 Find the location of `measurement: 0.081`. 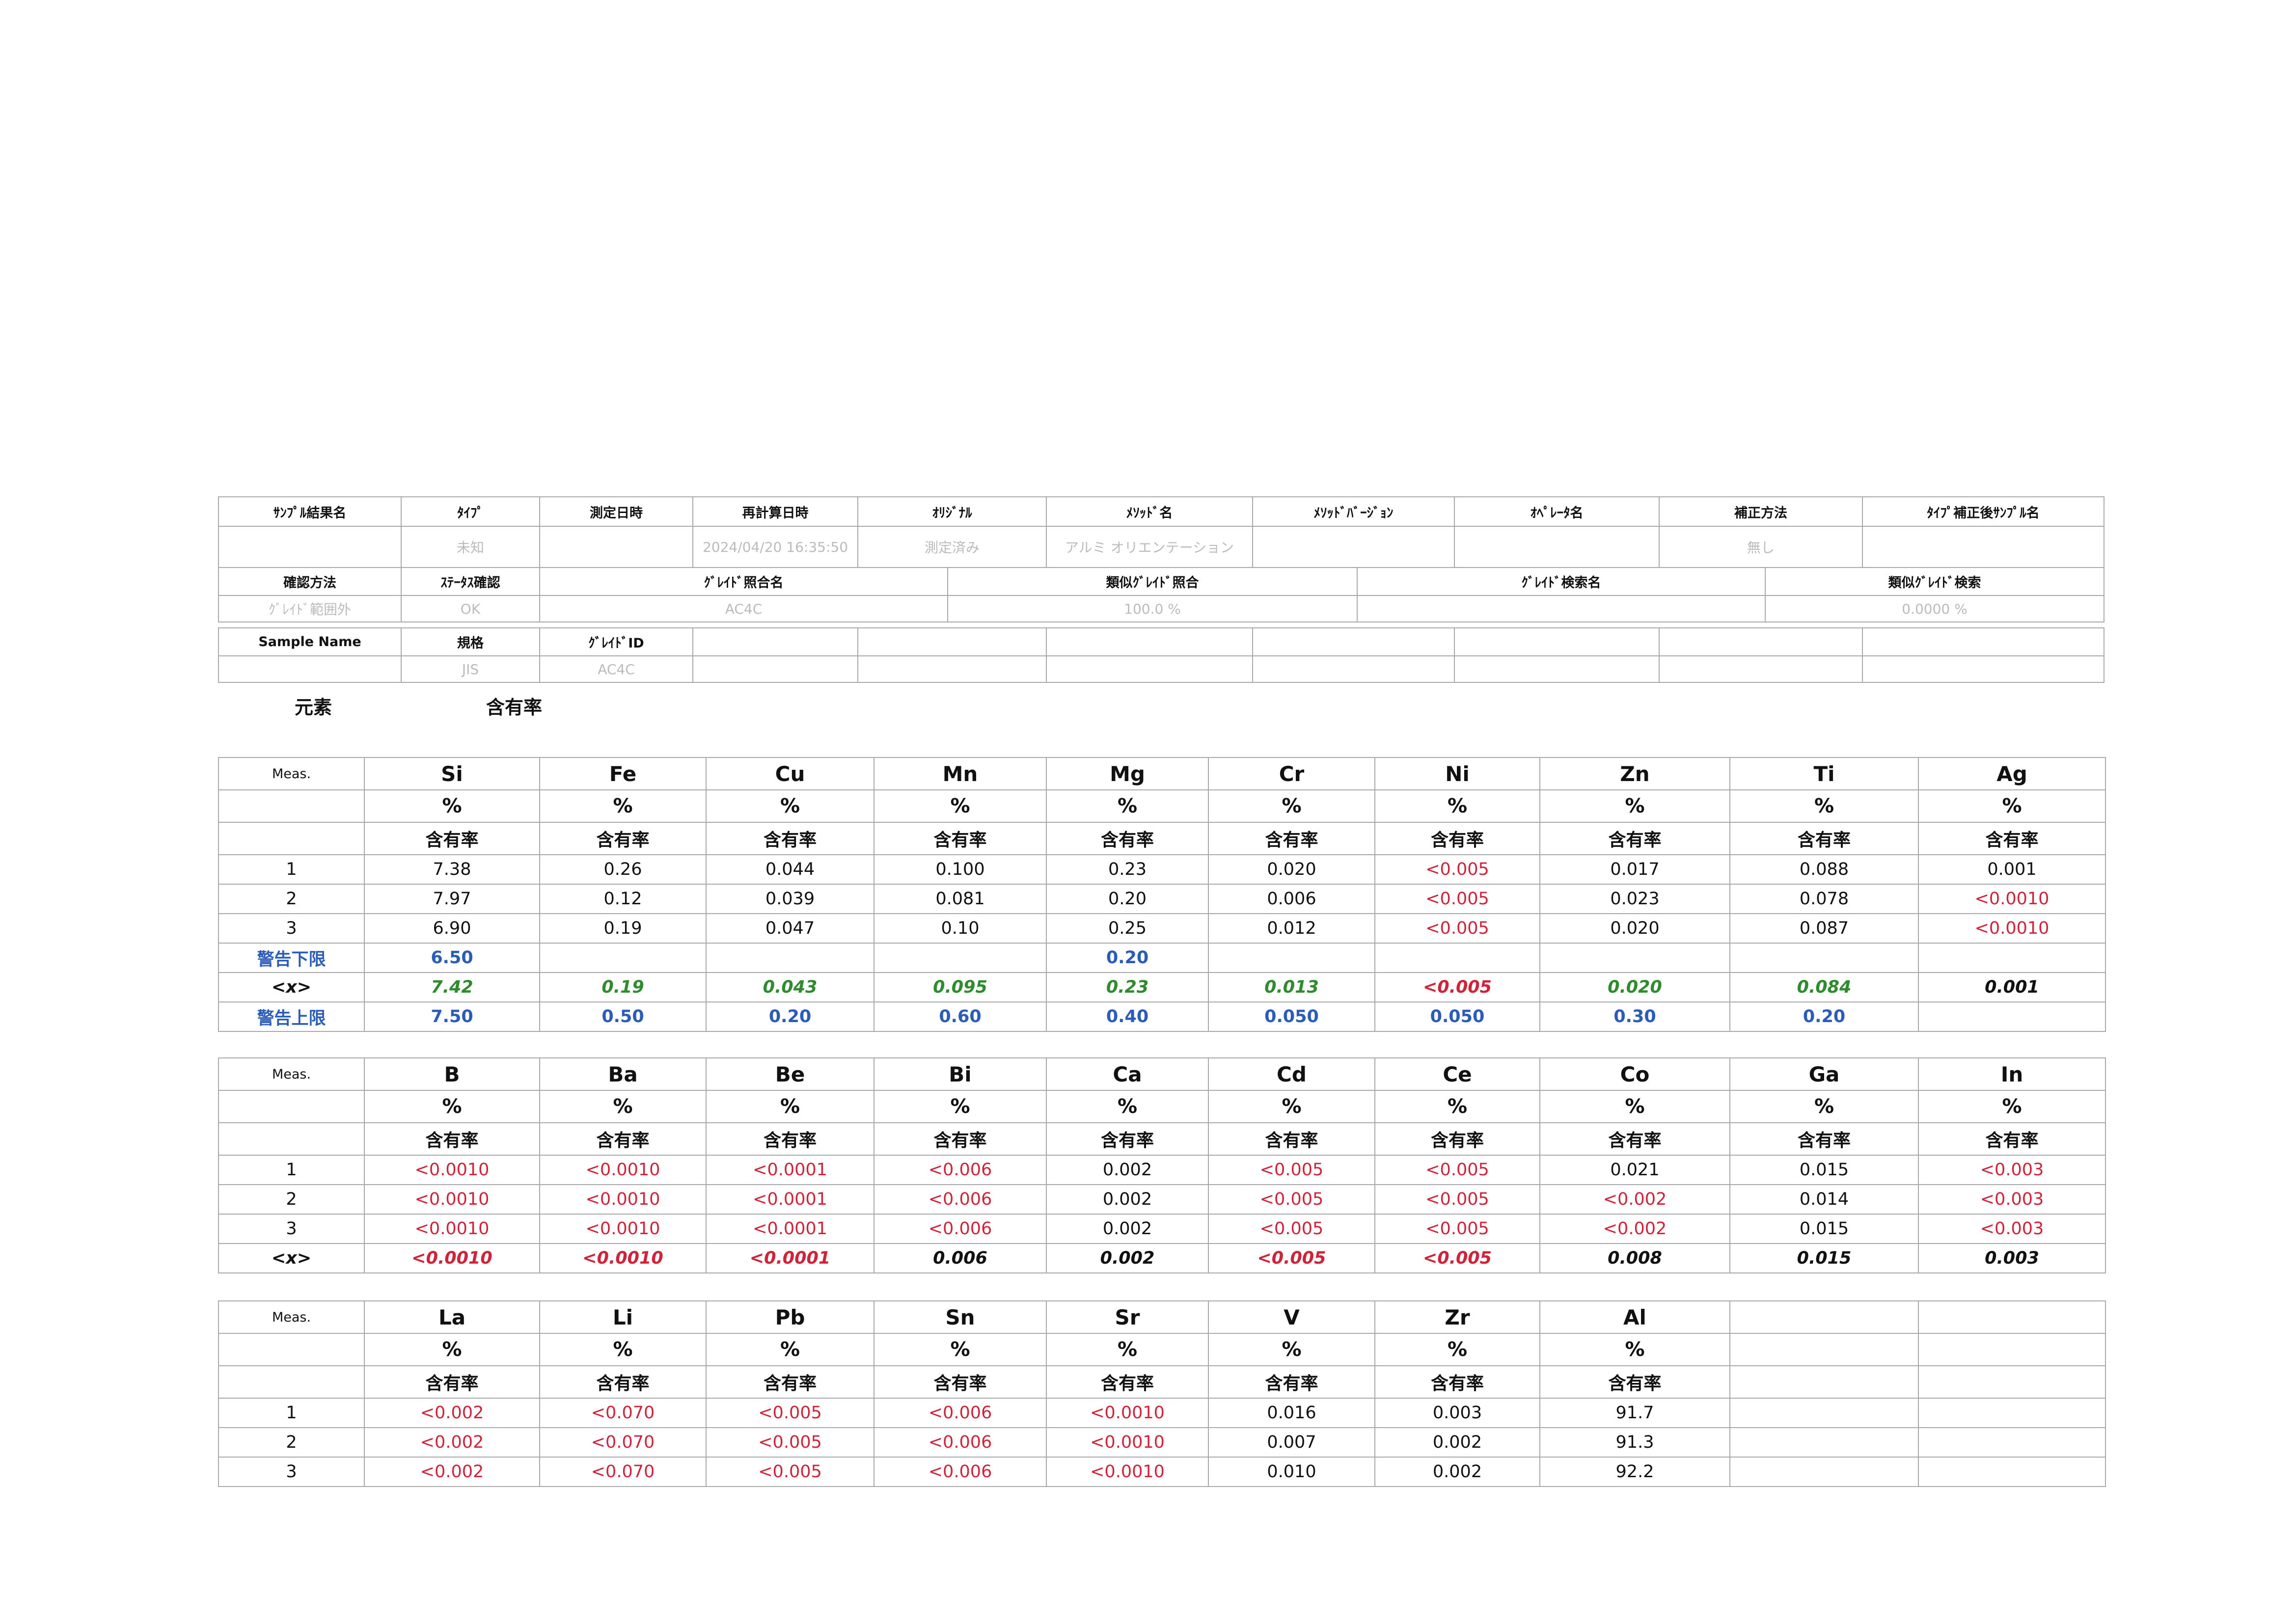

measurement: 0.081 is located at coordinates (960, 899).